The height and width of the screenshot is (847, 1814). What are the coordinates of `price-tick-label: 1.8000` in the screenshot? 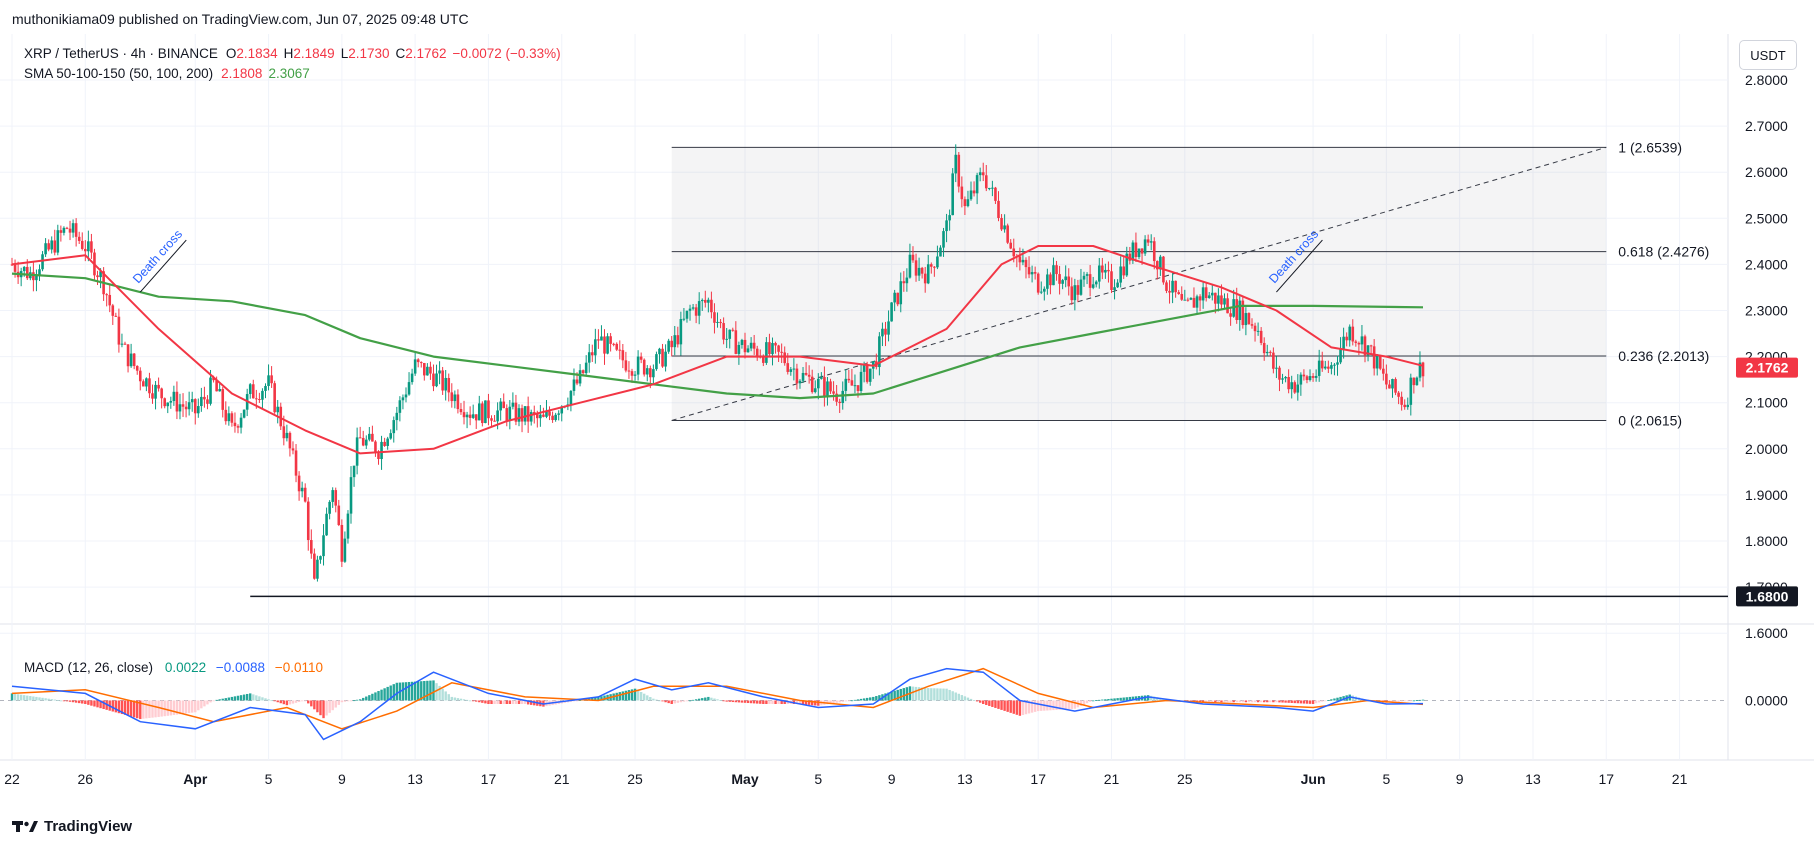 It's located at (1766, 541).